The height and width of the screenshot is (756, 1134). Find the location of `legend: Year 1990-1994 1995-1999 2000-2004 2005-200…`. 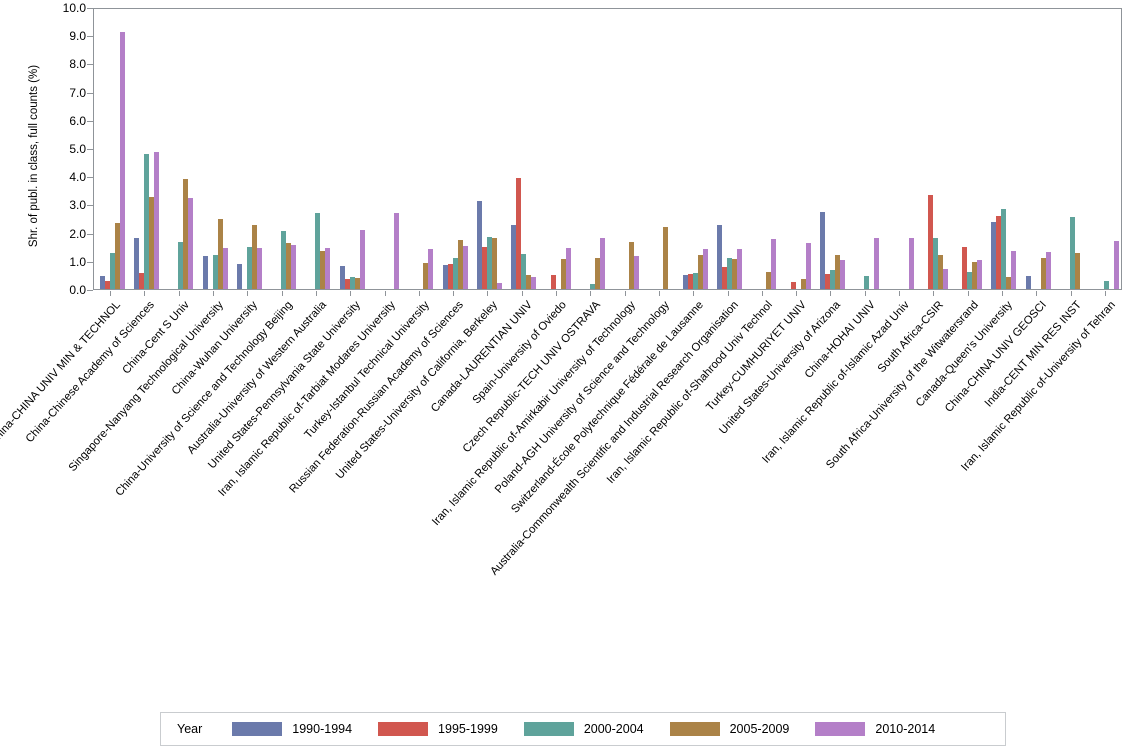

legend: Year 1990-1994 1995-1999 2000-2004 2005-200… is located at coordinates (583, 729).